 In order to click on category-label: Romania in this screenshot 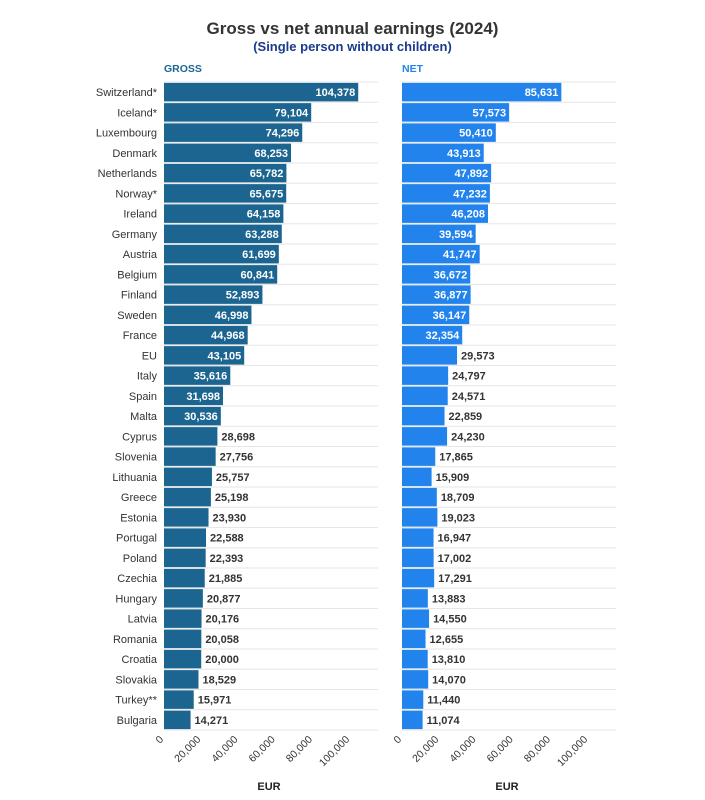, I will do `click(135, 640)`.